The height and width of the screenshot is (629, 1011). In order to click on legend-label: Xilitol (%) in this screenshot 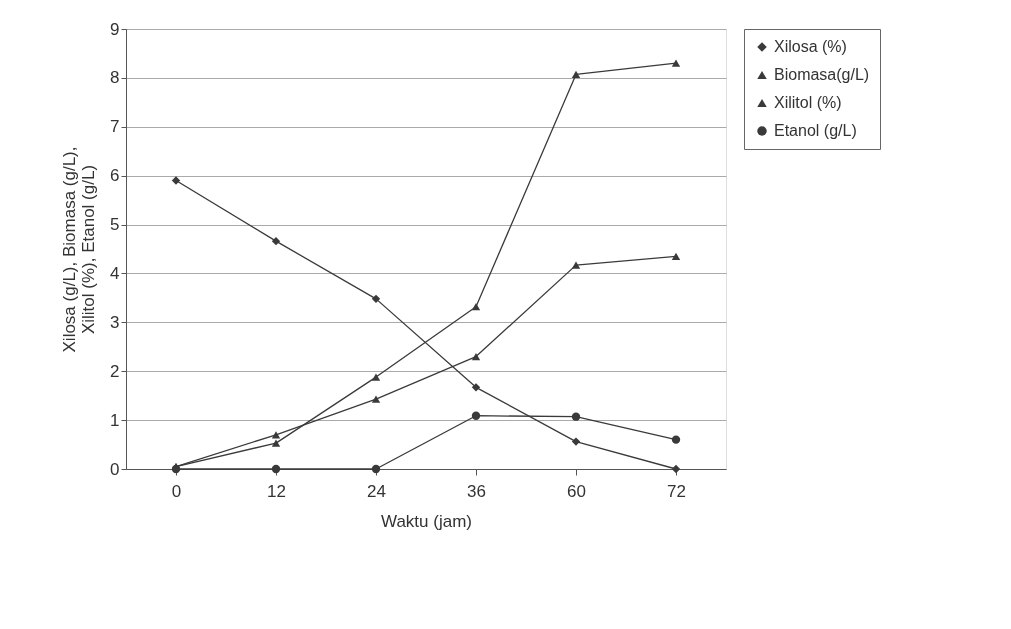, I will do `click(808, 102)`.